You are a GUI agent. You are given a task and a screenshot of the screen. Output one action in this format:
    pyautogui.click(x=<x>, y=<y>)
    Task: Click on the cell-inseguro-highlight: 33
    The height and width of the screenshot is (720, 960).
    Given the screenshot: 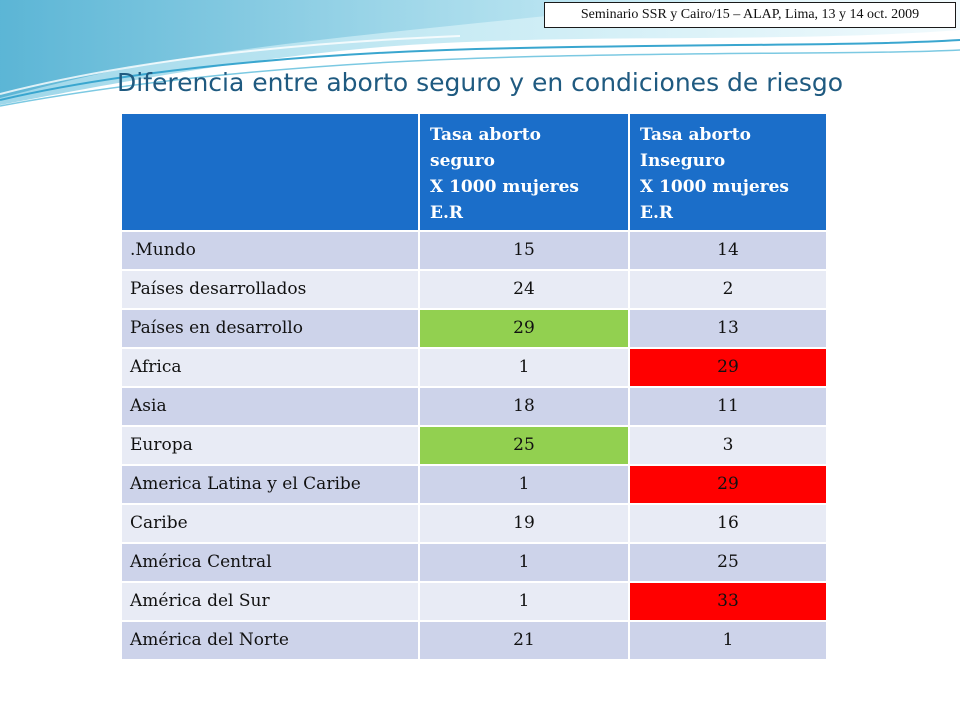 What is the action you would take?
    pyautogui.click(x=728, y=601)
    